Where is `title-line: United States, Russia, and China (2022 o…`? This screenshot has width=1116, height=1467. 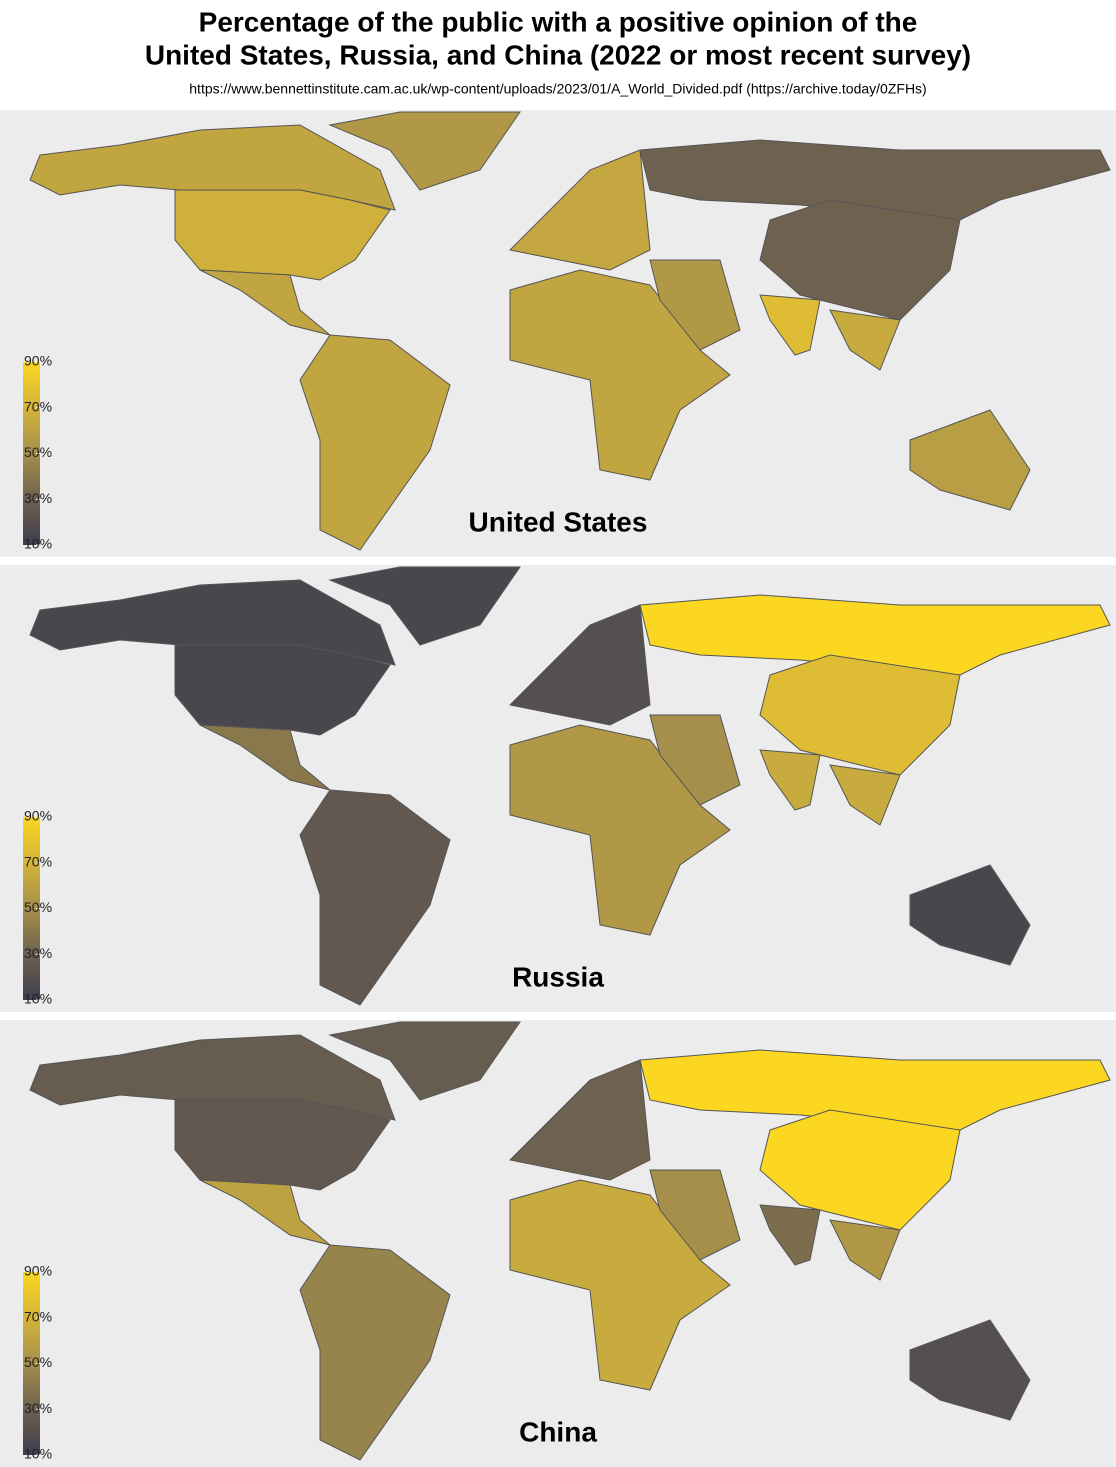
title-line: United States, Russia, and China (2022 o… is located at coordinates (558, 54).